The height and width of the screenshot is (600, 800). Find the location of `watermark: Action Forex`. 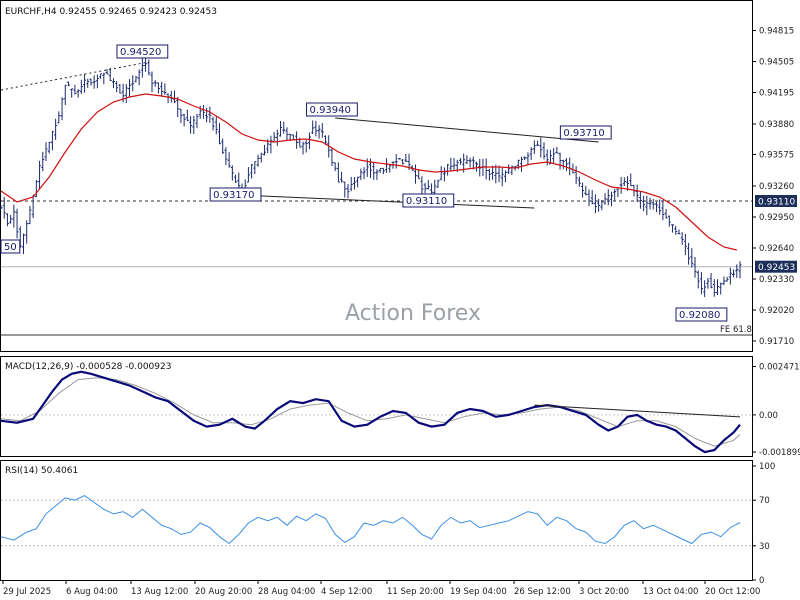

watermark: Action Forex is located at coordinates (413, 313).